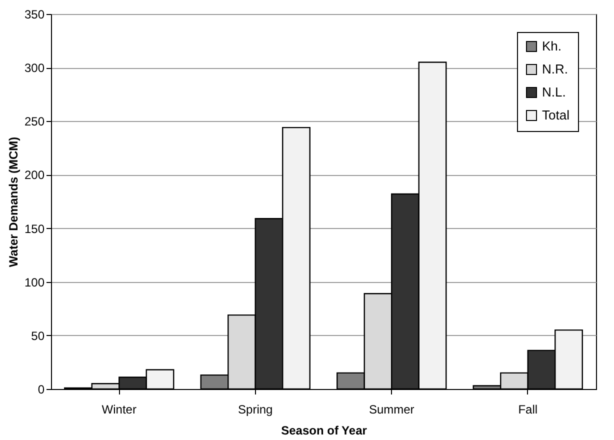 Image resolution: width=614 pixels, height=440 pixels. Describe the element at coordinates (555, 69) in the screenshot. I see `legend-label: N.R.` at that location.